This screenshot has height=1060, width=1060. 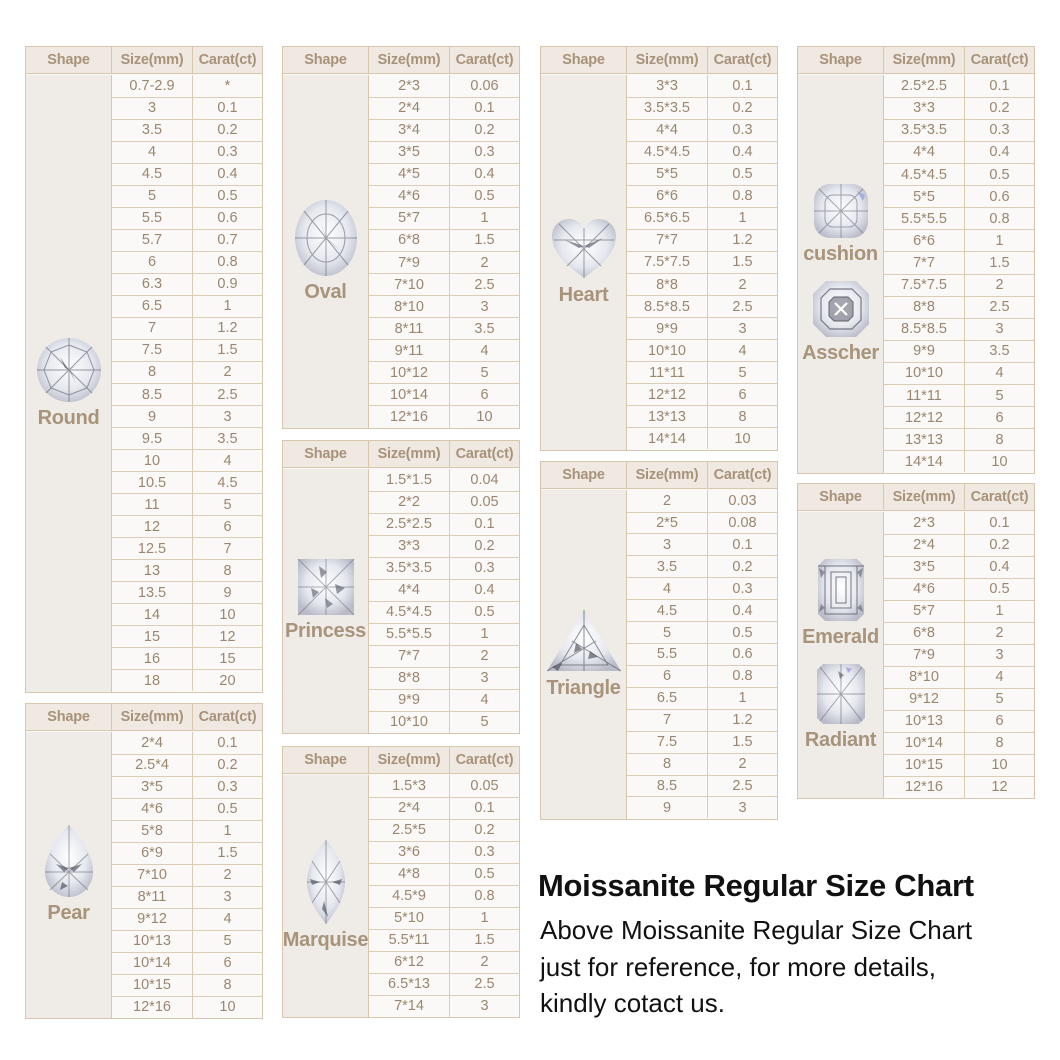 I want to click on size-cell: 10, so click(x=152, y=460).